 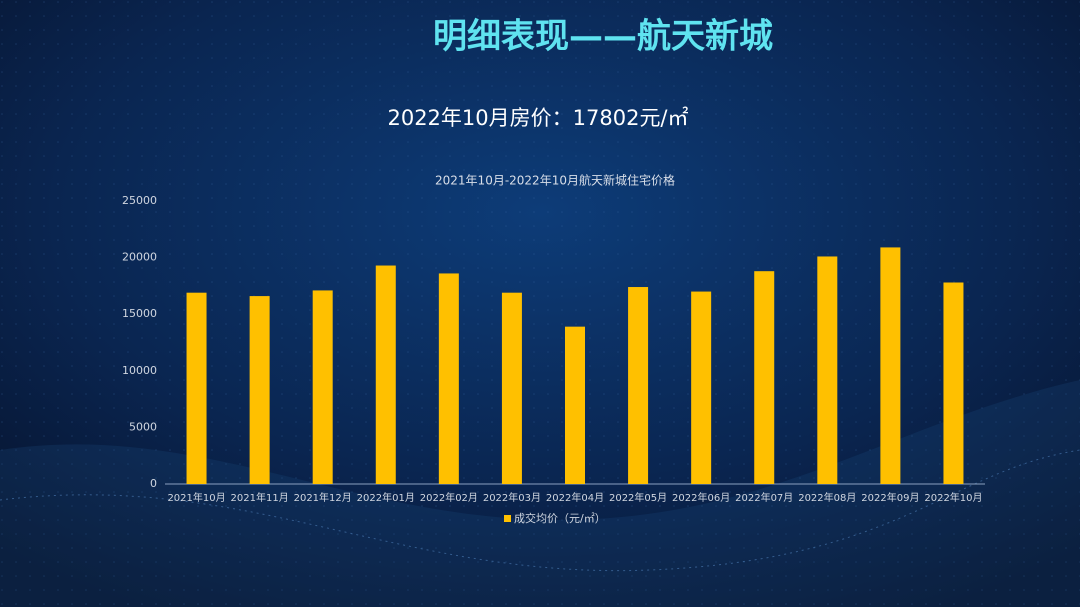 What do you see at coordinates (512, 497) in the screenshot?
I see `x-tick-label: 2022年03月` at bounding box center [512, 497].